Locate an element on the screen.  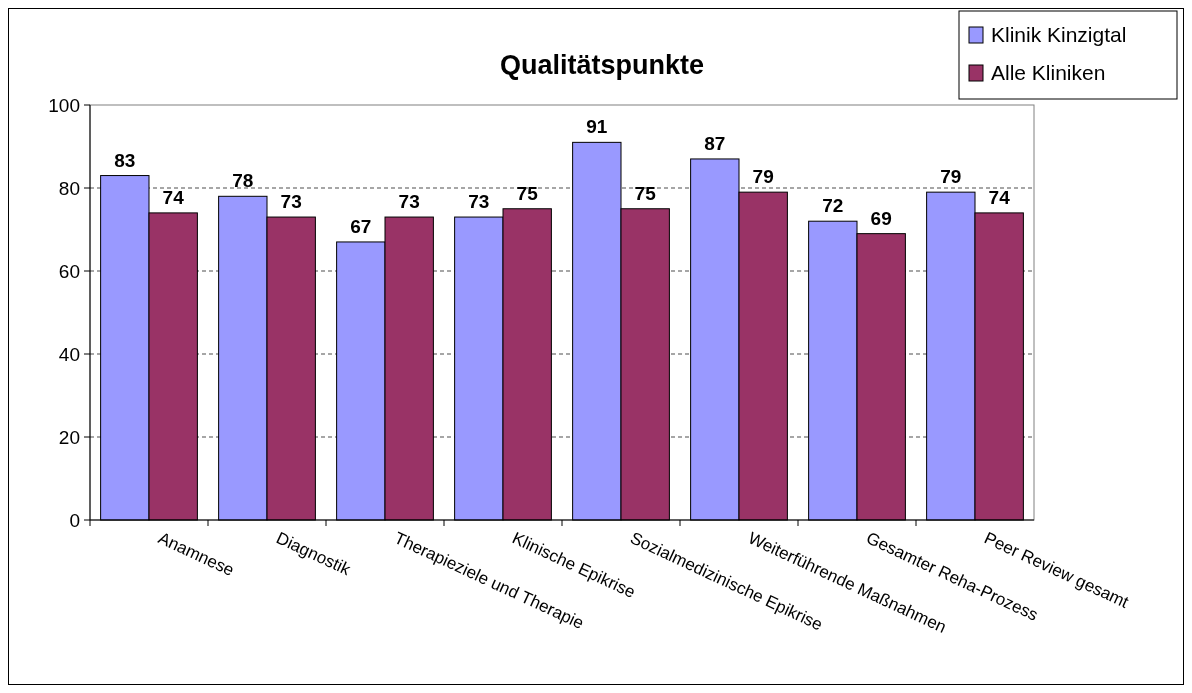
y-tick-label: 40 is located at coordinates (69, 354).